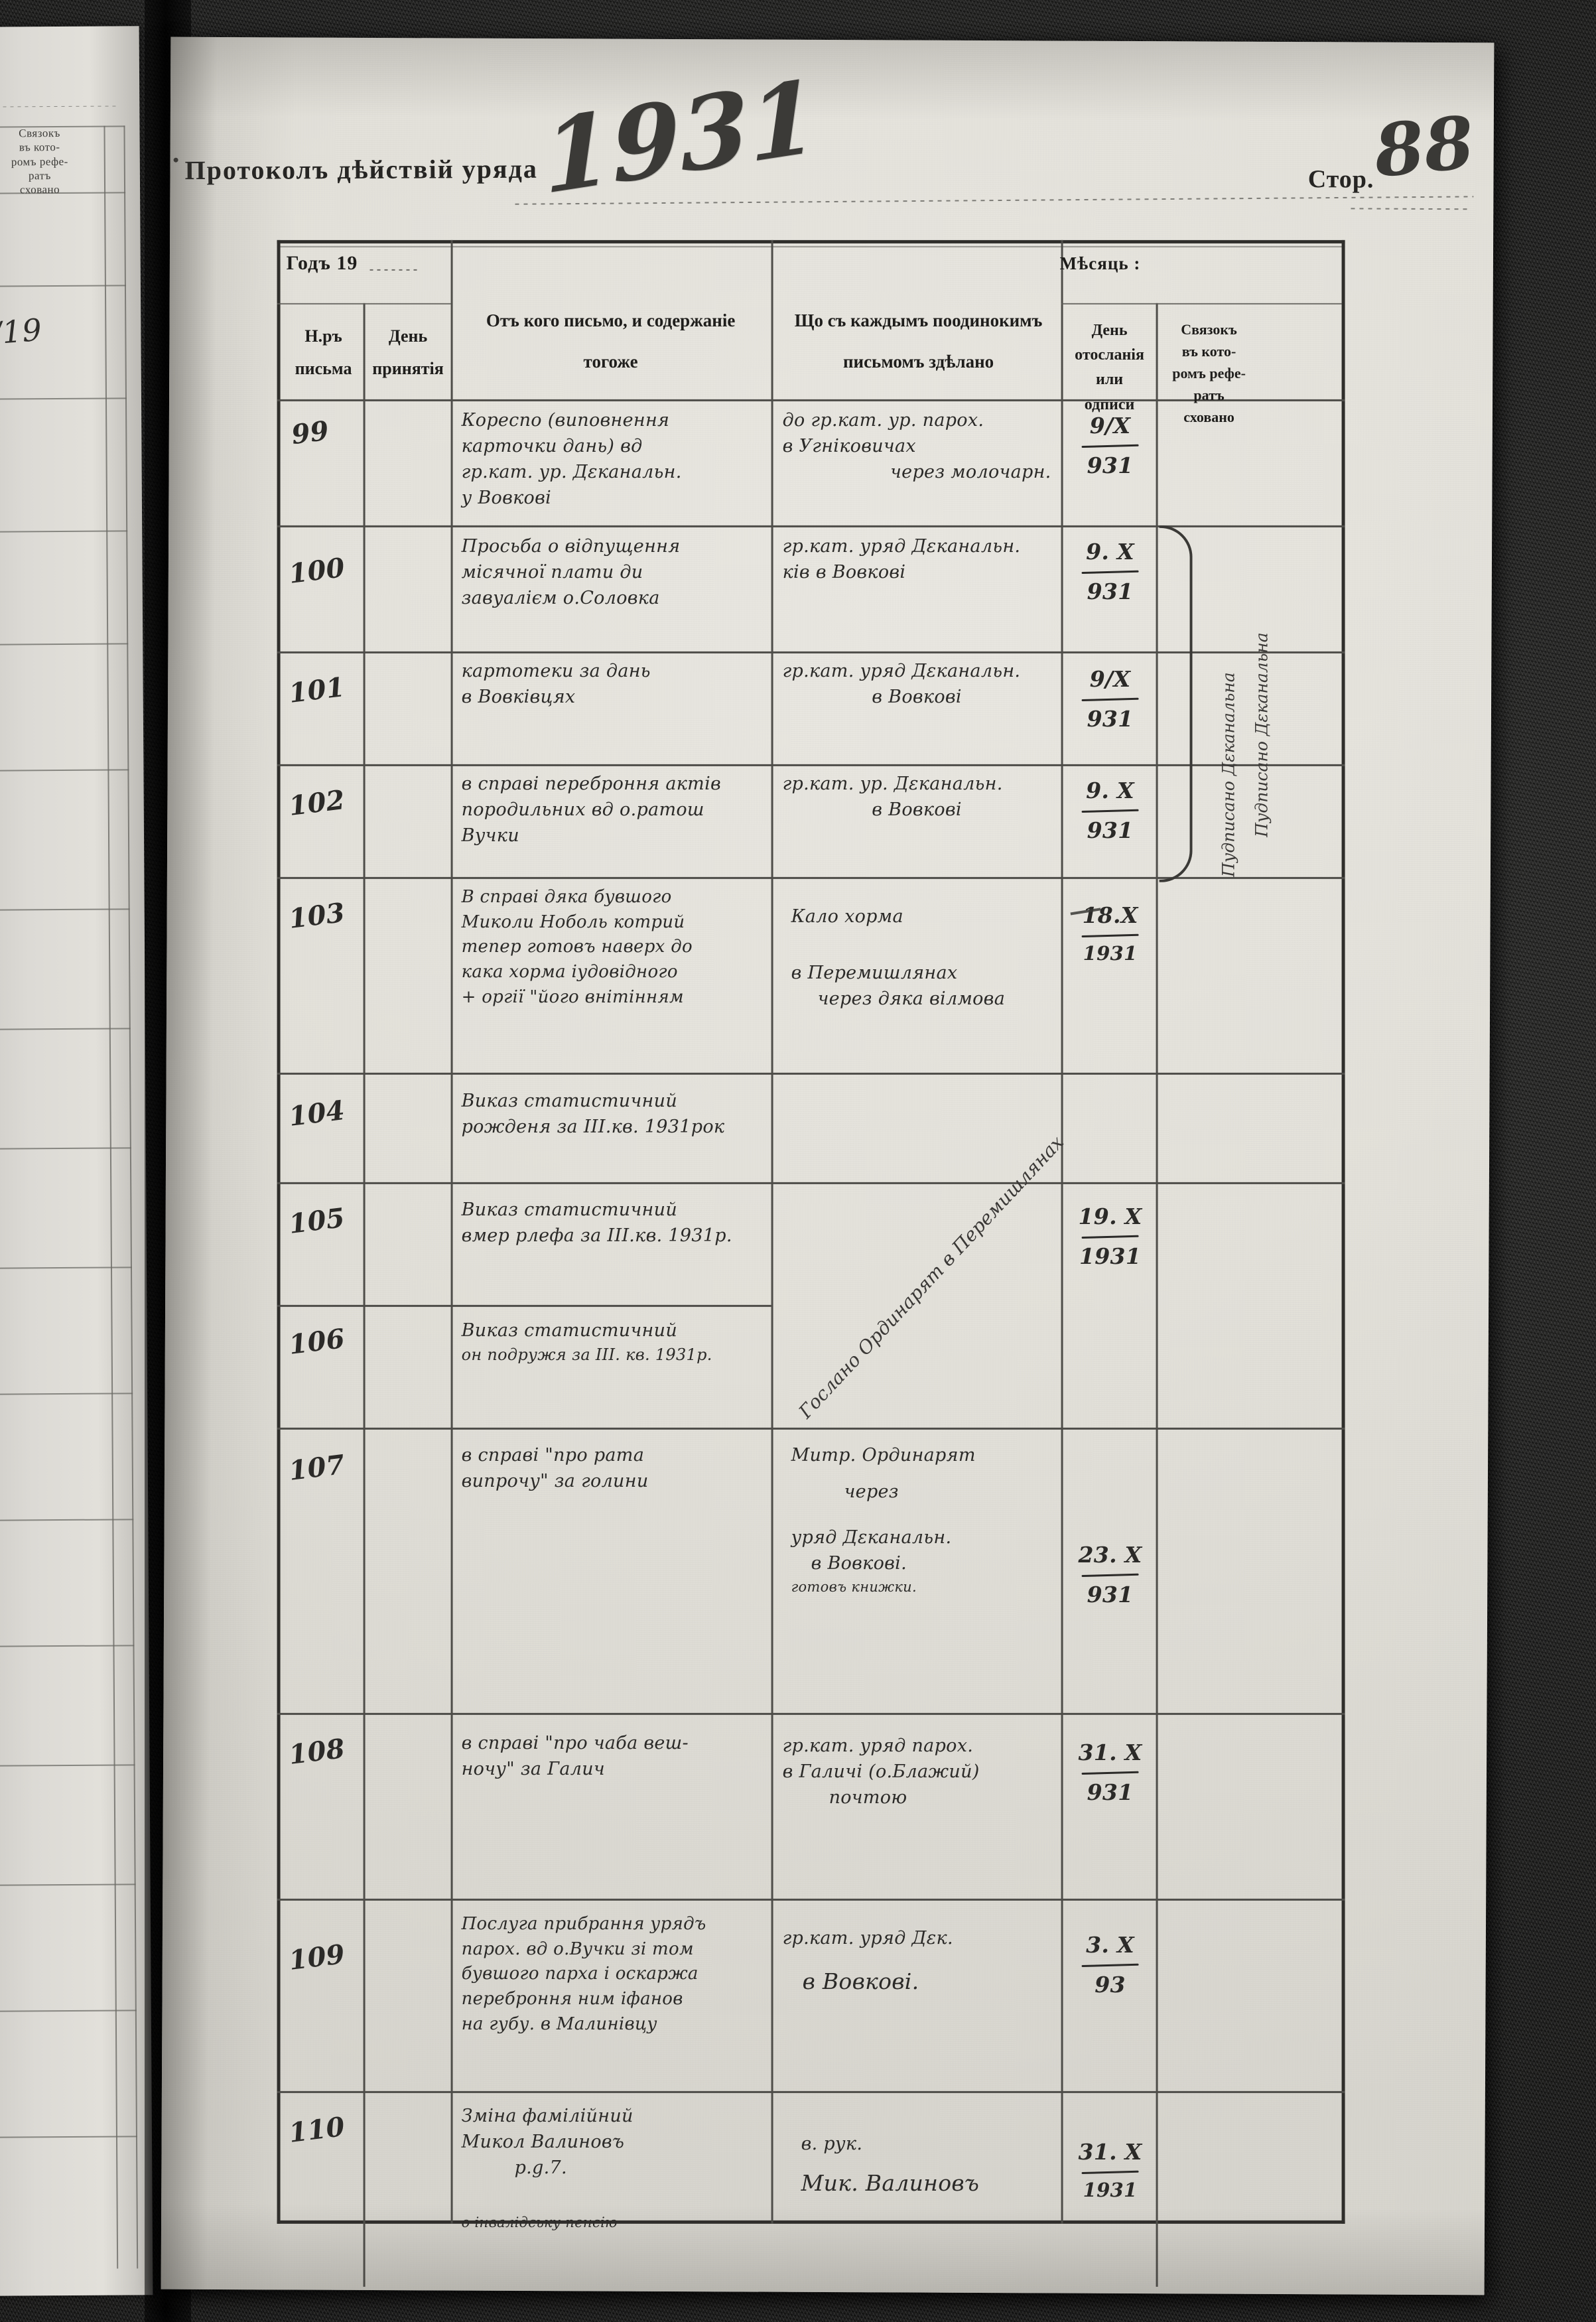 The height and width of the screenshot is (2322, 1596). What do you see at coordinates (317, 1468) in the screenshot?
I see `row-number: 107` at bounding box center [317, 1468].